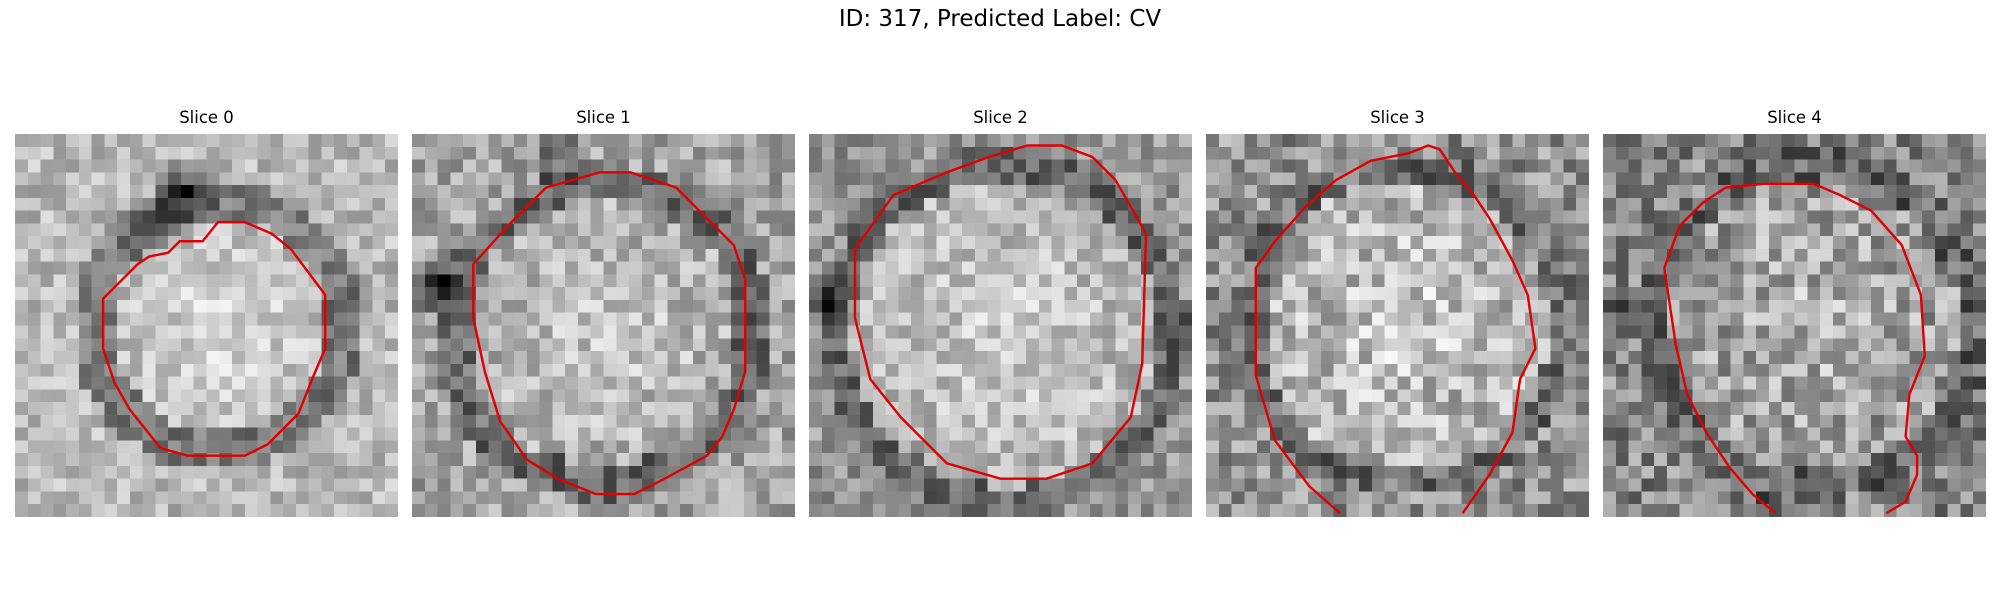  I want to click on figure-title: ID: 317, Predicted Label: CV, so click(1000, 19).